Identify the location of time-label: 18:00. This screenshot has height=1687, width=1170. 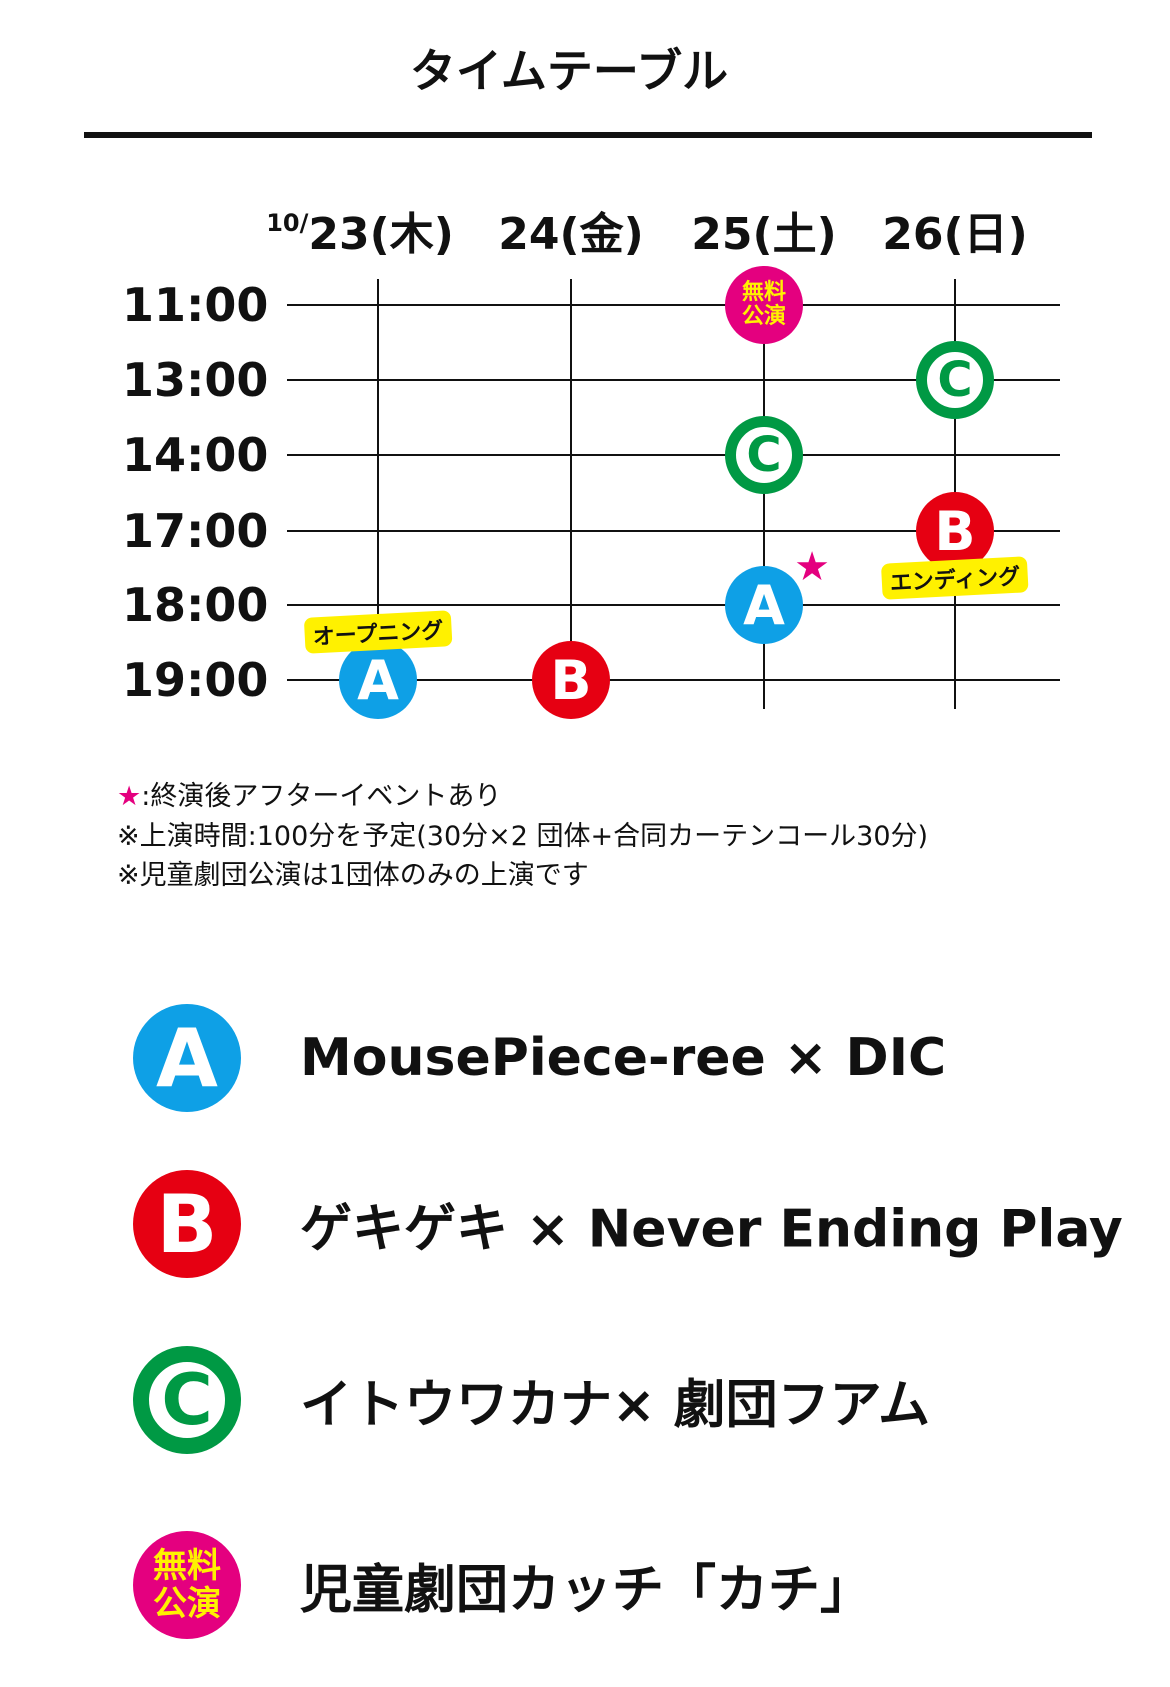
(195, 605).